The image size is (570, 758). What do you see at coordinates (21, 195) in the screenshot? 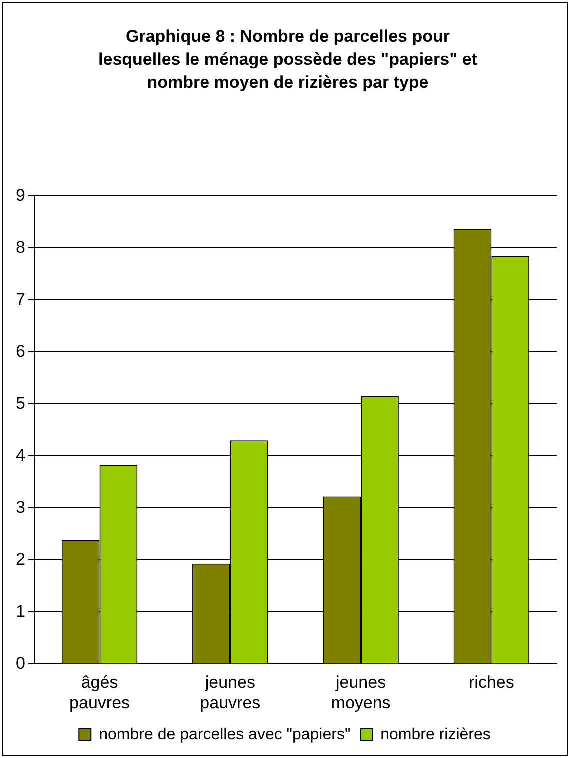
I see `y-tick-label: 9` at bounding box center [21, 195].